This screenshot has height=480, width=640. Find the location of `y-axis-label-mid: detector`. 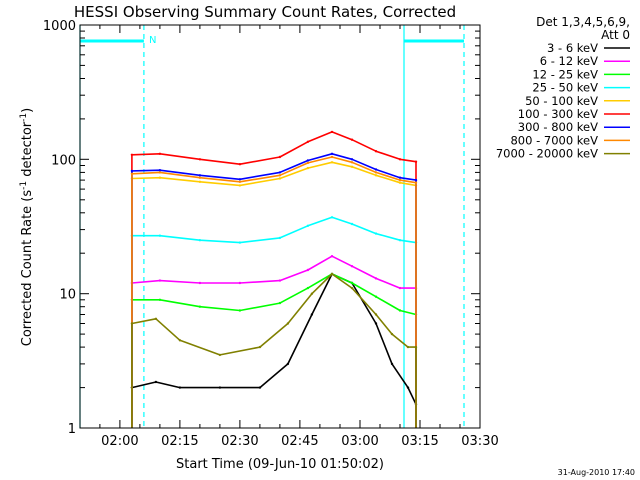

y-axis-label-mid: detector is located at coordinates (27, 151).